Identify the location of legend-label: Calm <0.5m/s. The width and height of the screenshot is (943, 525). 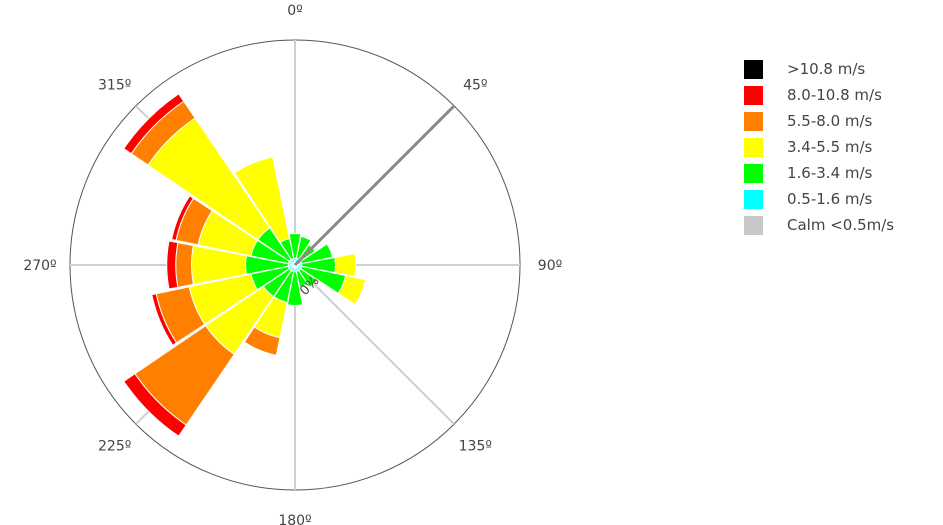
(841, 225).